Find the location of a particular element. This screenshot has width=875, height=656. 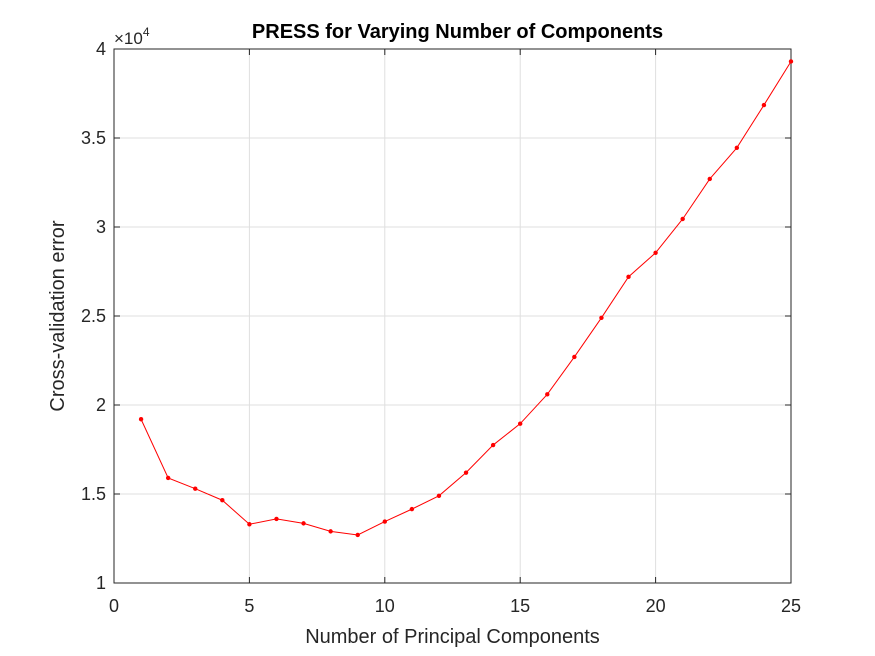

x-tick-label: 0 is located at coordinates (114, 606).